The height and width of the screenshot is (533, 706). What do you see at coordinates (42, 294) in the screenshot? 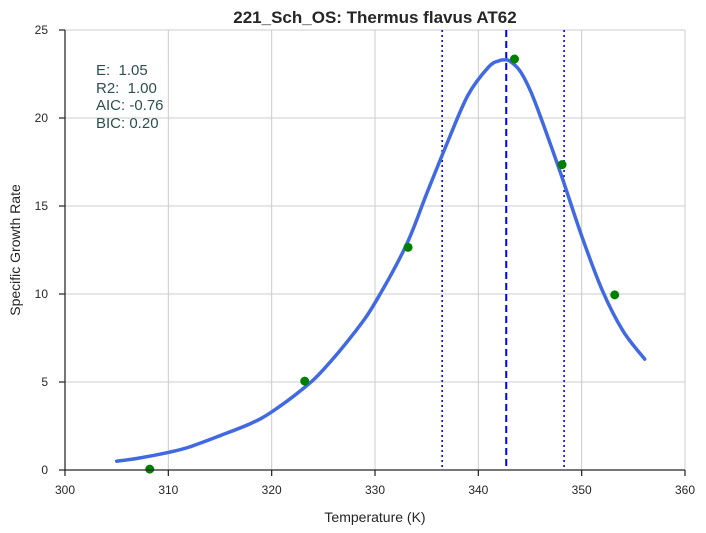
I see `y-tick-label: 10` at bounding box center [42, 294].